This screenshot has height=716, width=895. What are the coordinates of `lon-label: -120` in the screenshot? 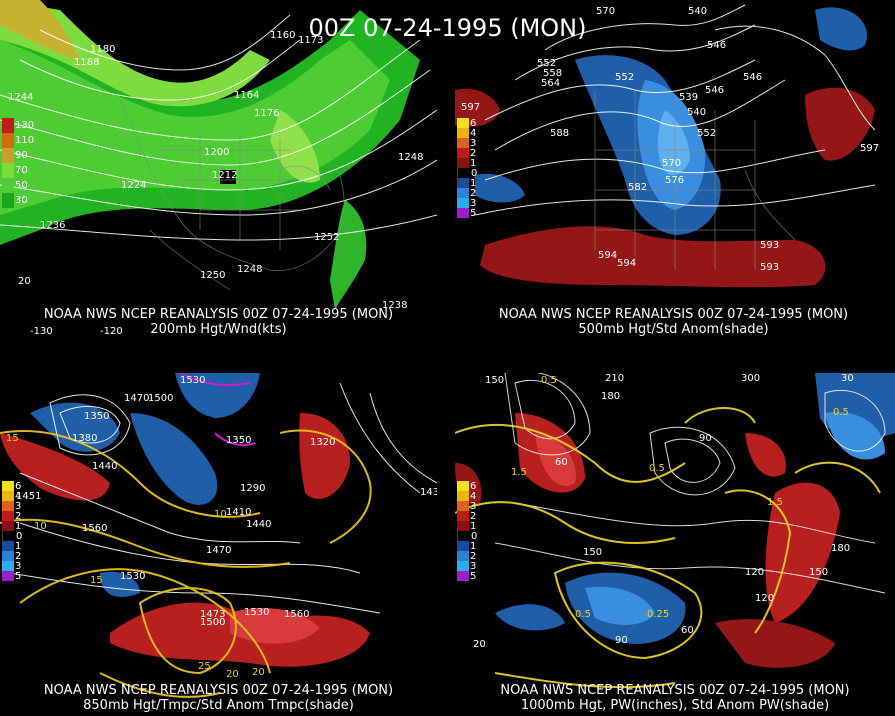 It's located at (111, 331).